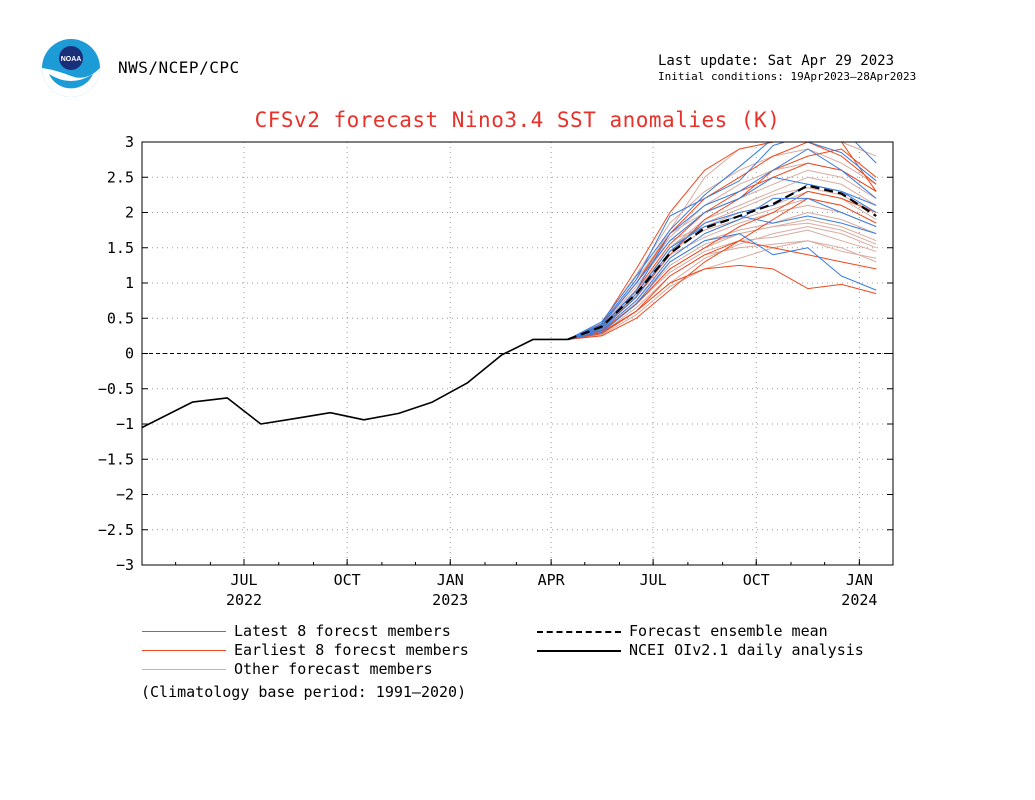  I want to click on observed-line, so click(355, 383).